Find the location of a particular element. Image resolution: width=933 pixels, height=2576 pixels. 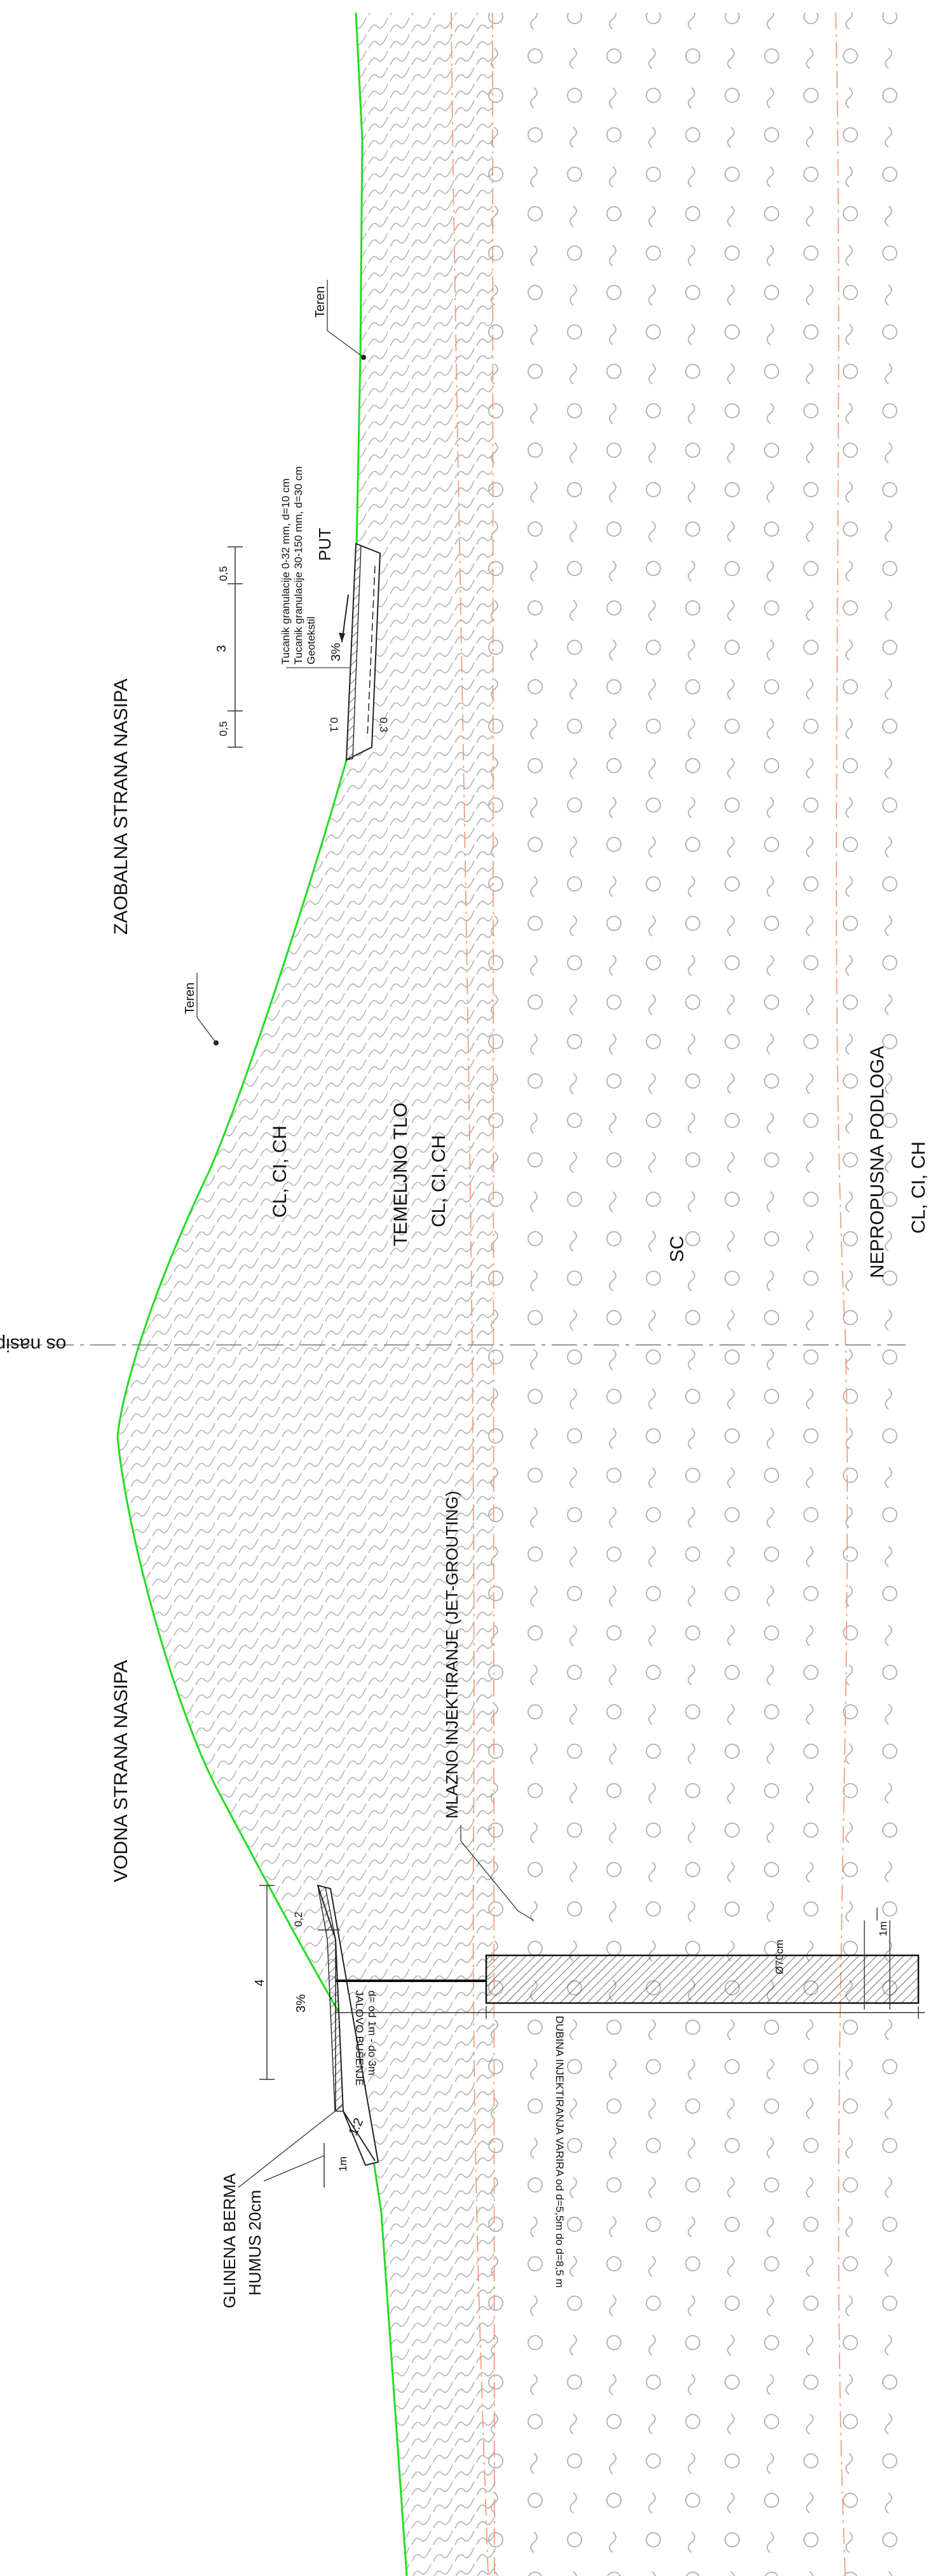

jet-grouting-column is located at coordinates (702, 1979).